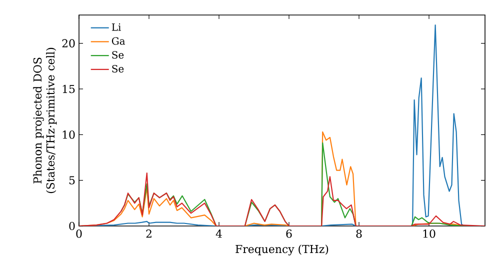  I want to click on x-tick-label: 0, so click(79, 234).